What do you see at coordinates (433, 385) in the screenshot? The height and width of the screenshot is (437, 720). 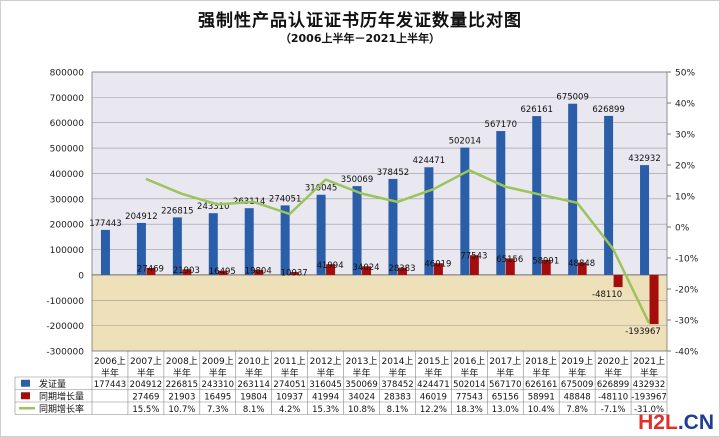 I see `table-cell: 424471` at bounding box center [433, 385].